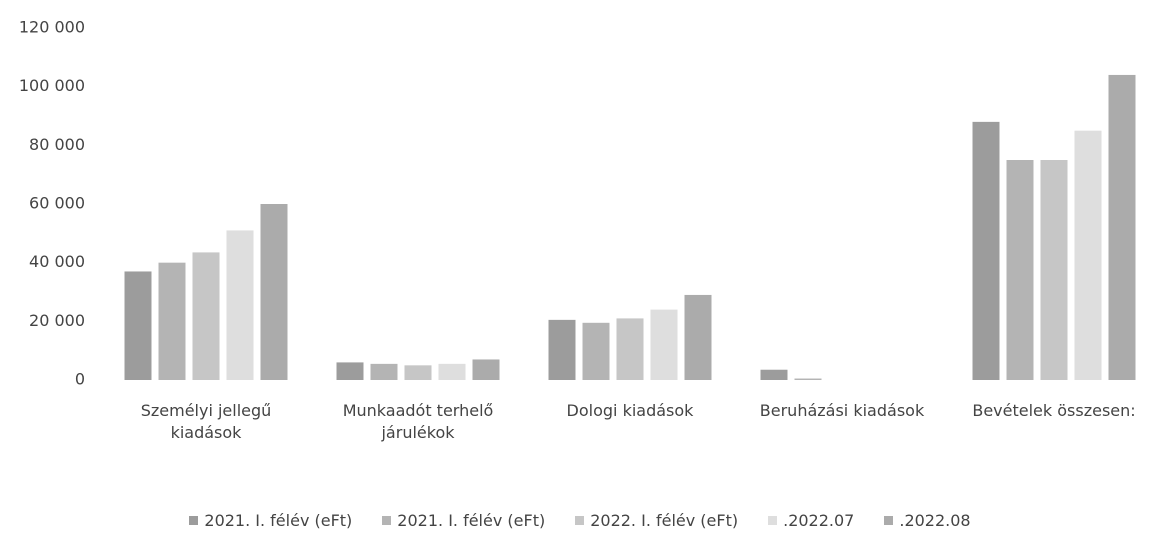  Describe the element at coordinates (80, 379) in the screenshot. I see `y-tick-label: 0` at that location.